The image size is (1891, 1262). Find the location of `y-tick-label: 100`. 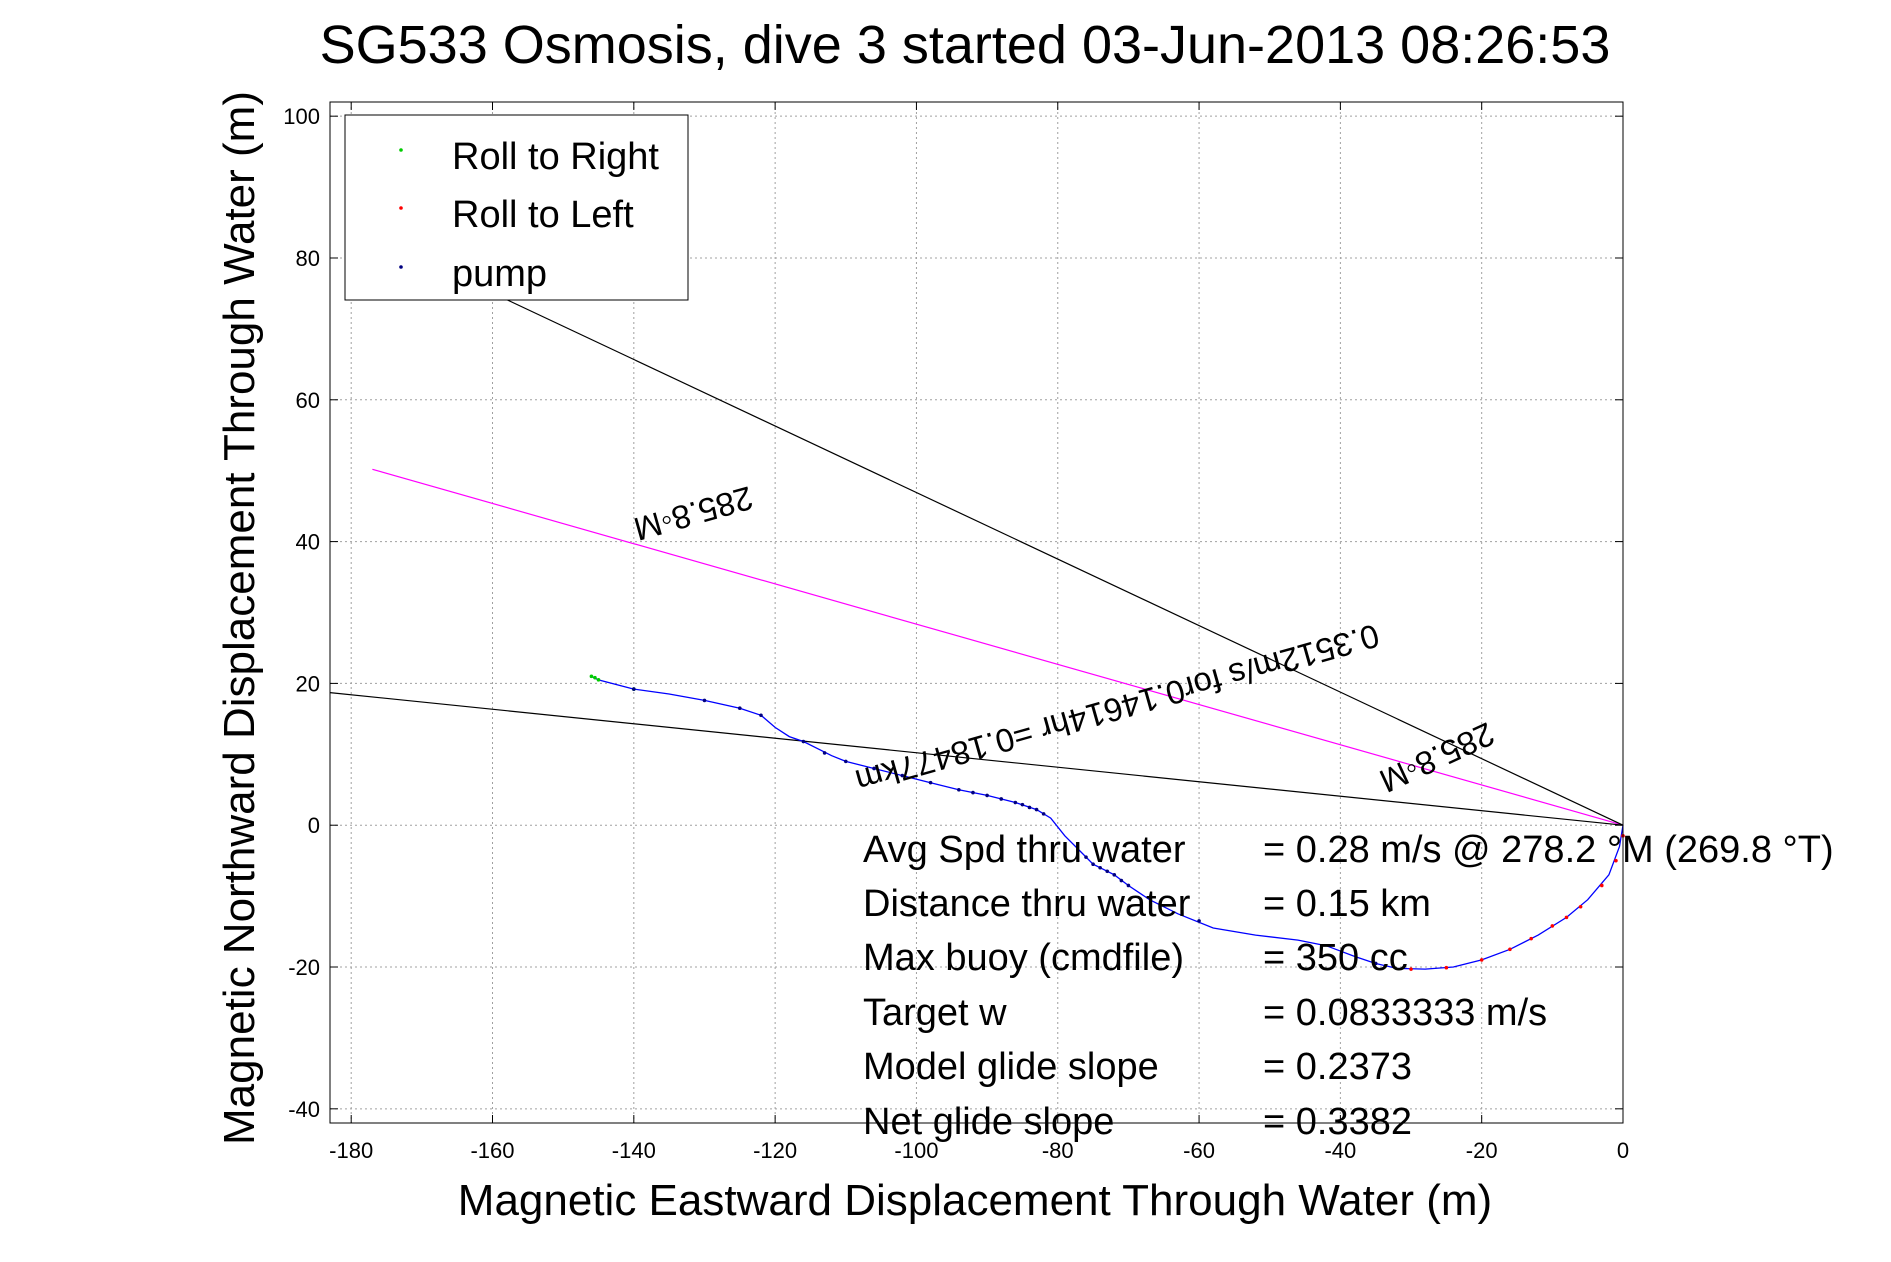

y-tick-label: 100 is located at coordinates (301, 116).